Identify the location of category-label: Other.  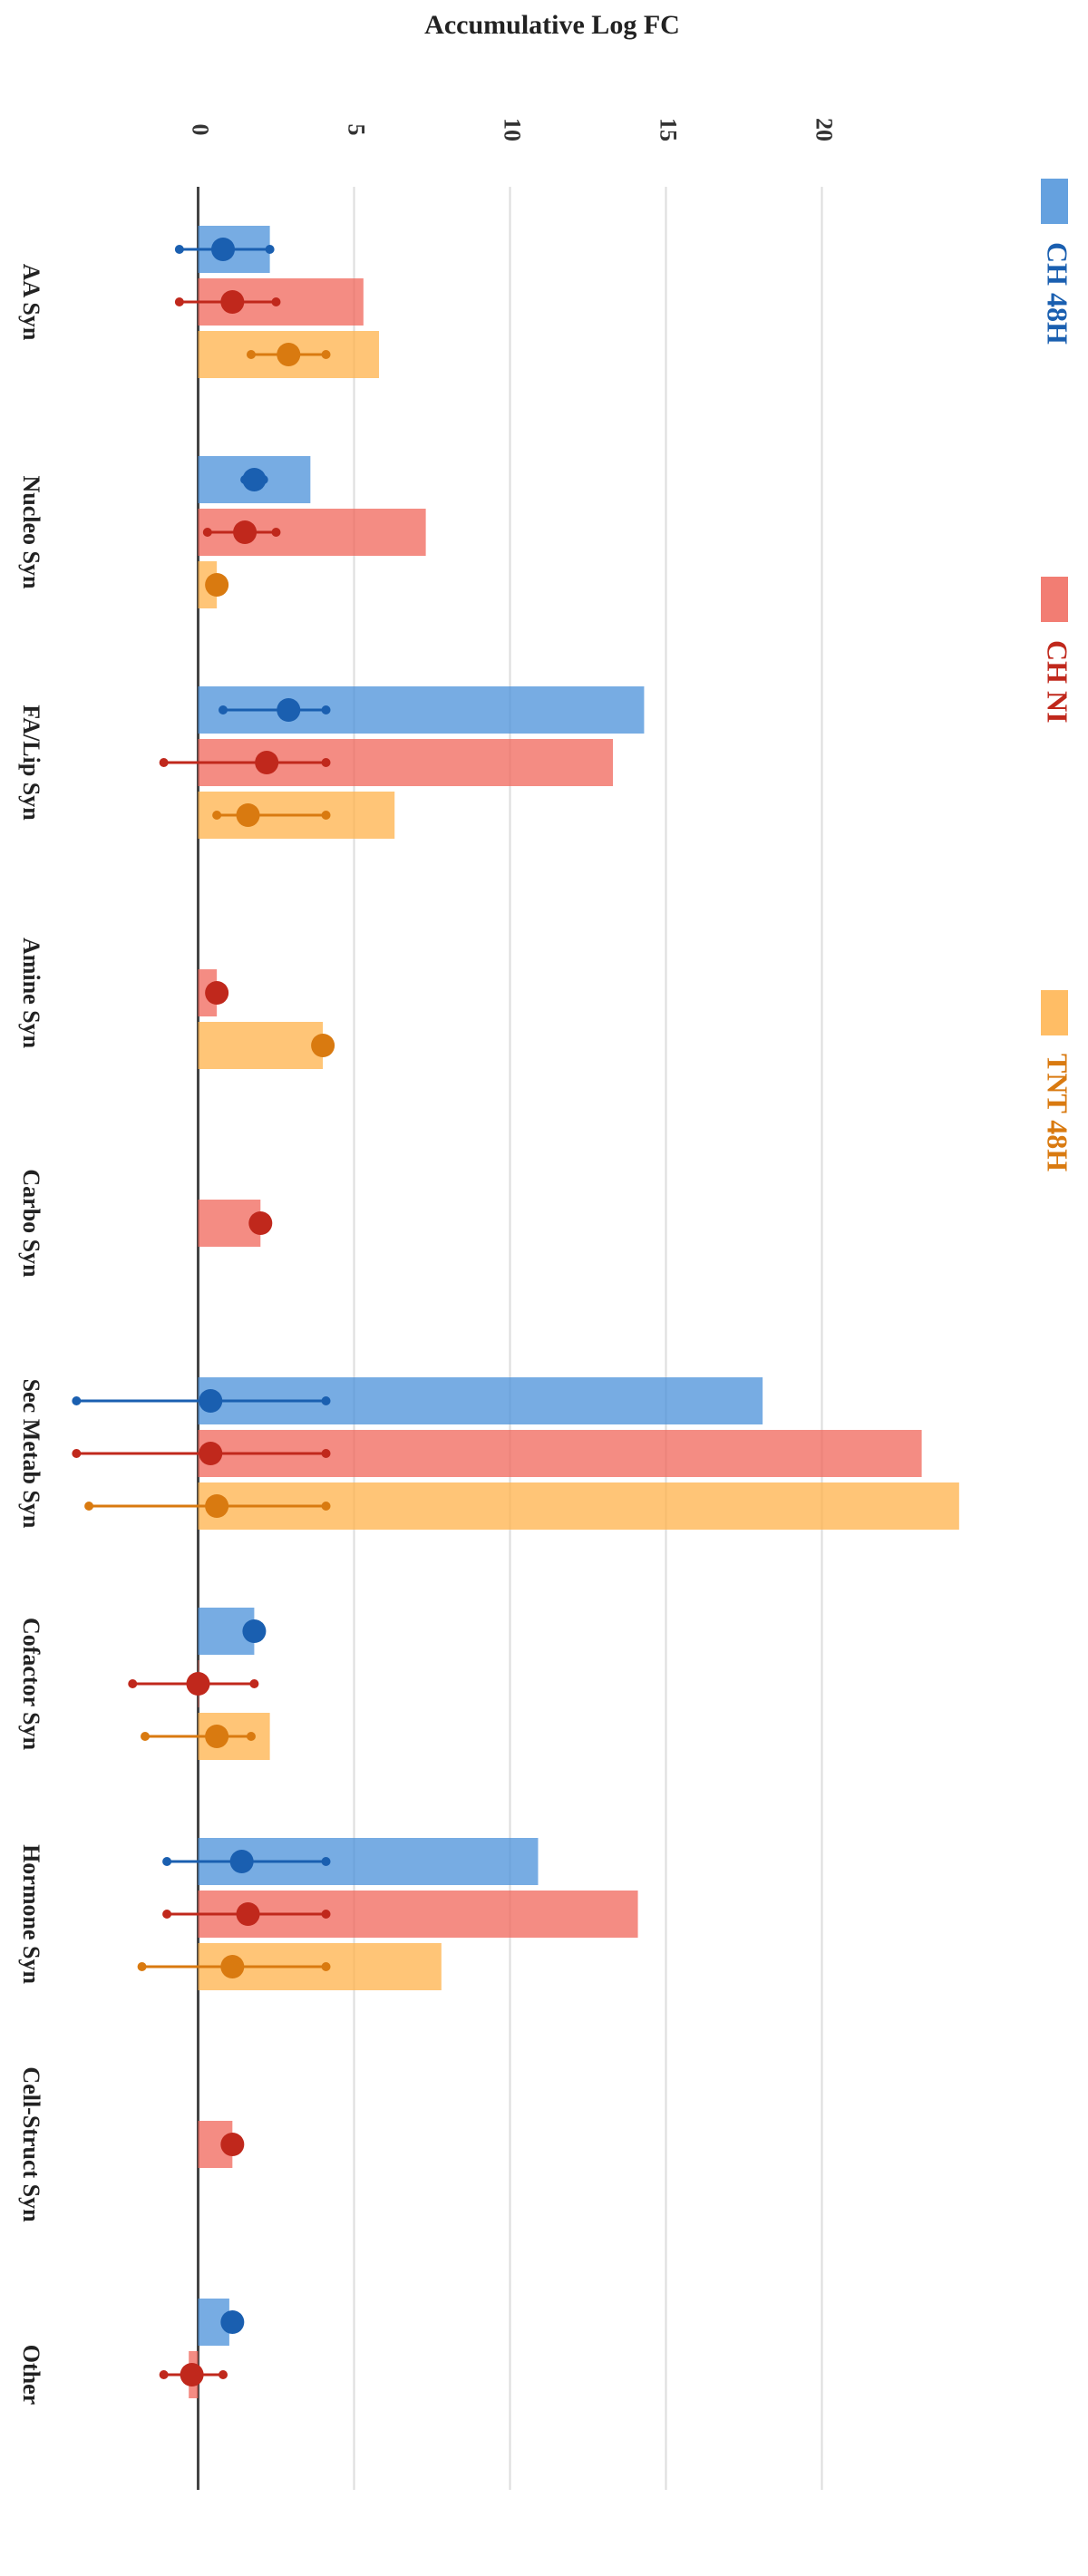
(31, 2375).